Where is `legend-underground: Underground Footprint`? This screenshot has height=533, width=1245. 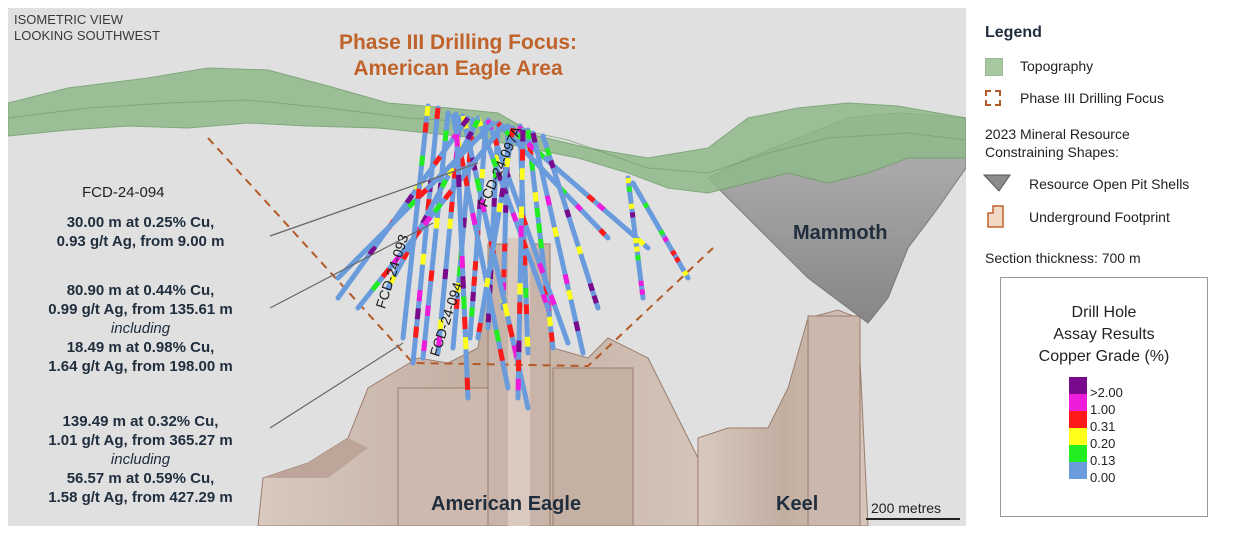 legend-underground: Underground Footprint is located at coordinates (1099, 217).